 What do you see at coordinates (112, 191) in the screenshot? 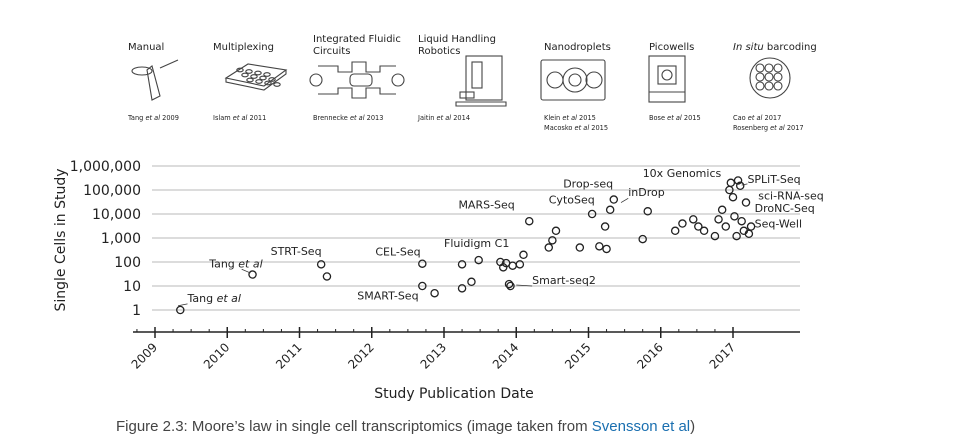
I see `y-tick-label: 100,000` at bounding box center [112, 191].